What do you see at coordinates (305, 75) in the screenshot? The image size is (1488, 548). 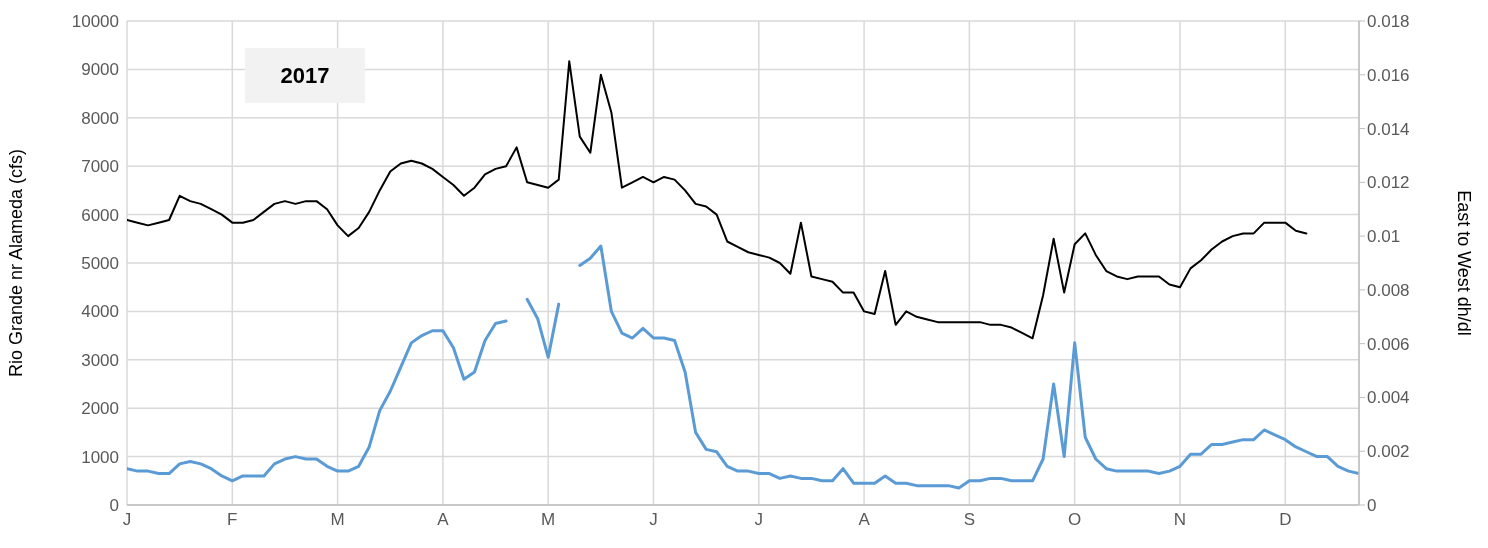 I see `annotation: 2017` at bounding box center [305, 75].